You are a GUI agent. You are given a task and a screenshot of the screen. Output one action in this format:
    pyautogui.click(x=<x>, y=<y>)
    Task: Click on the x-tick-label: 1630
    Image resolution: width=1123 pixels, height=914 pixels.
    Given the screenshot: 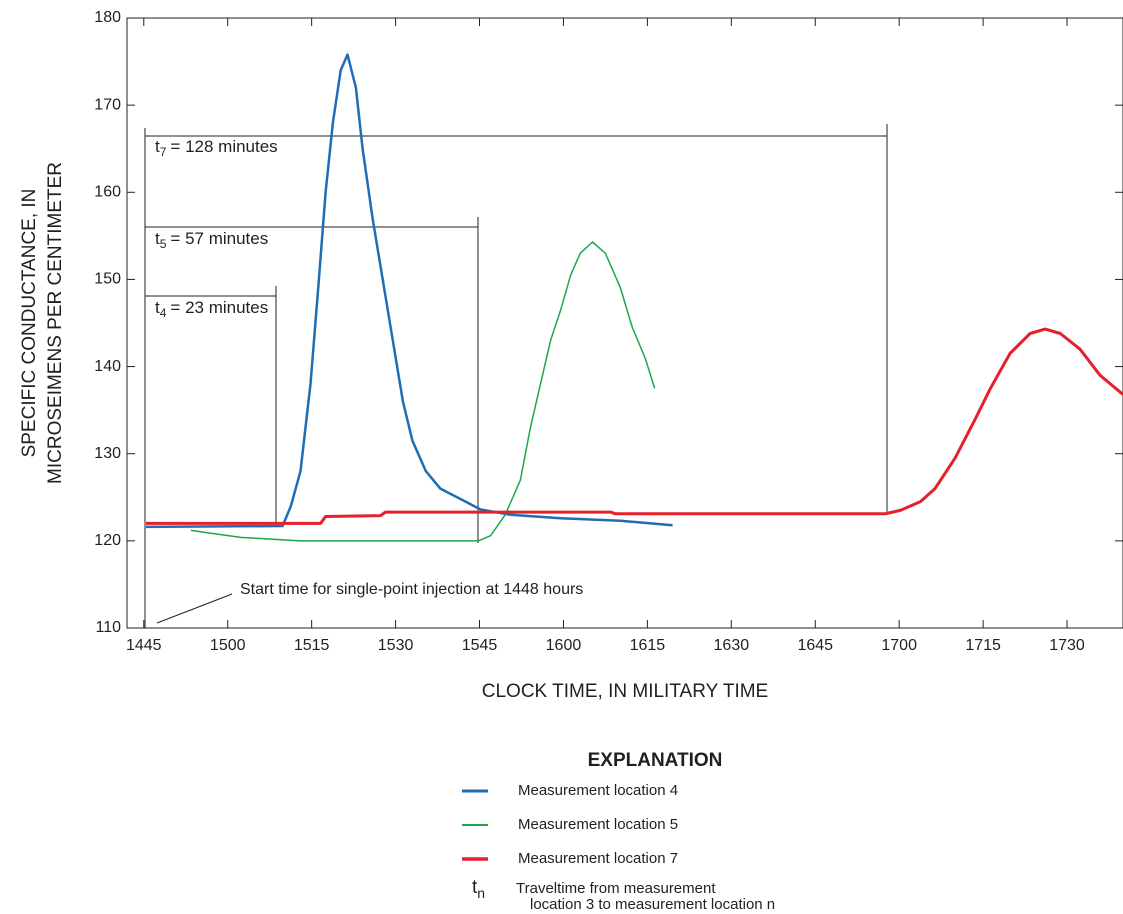 What is the action you would take?
    pyautogui.click(x=732, y=645)
    